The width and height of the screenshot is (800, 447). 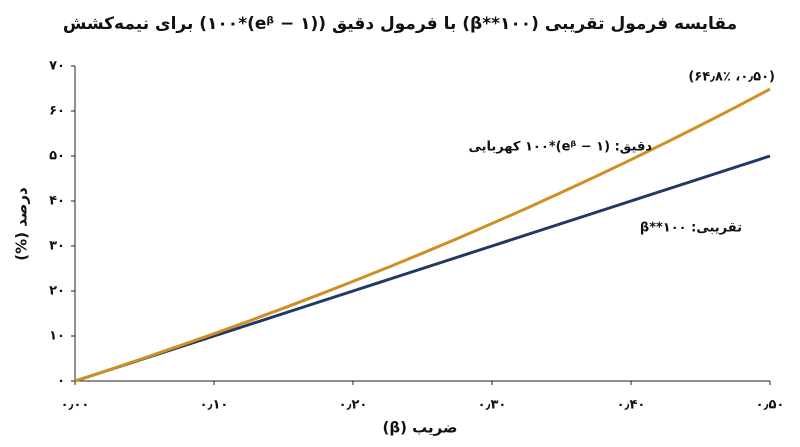 I want to click on x-tick-label: ۰٫۵۰, so click(x=770, y=405).